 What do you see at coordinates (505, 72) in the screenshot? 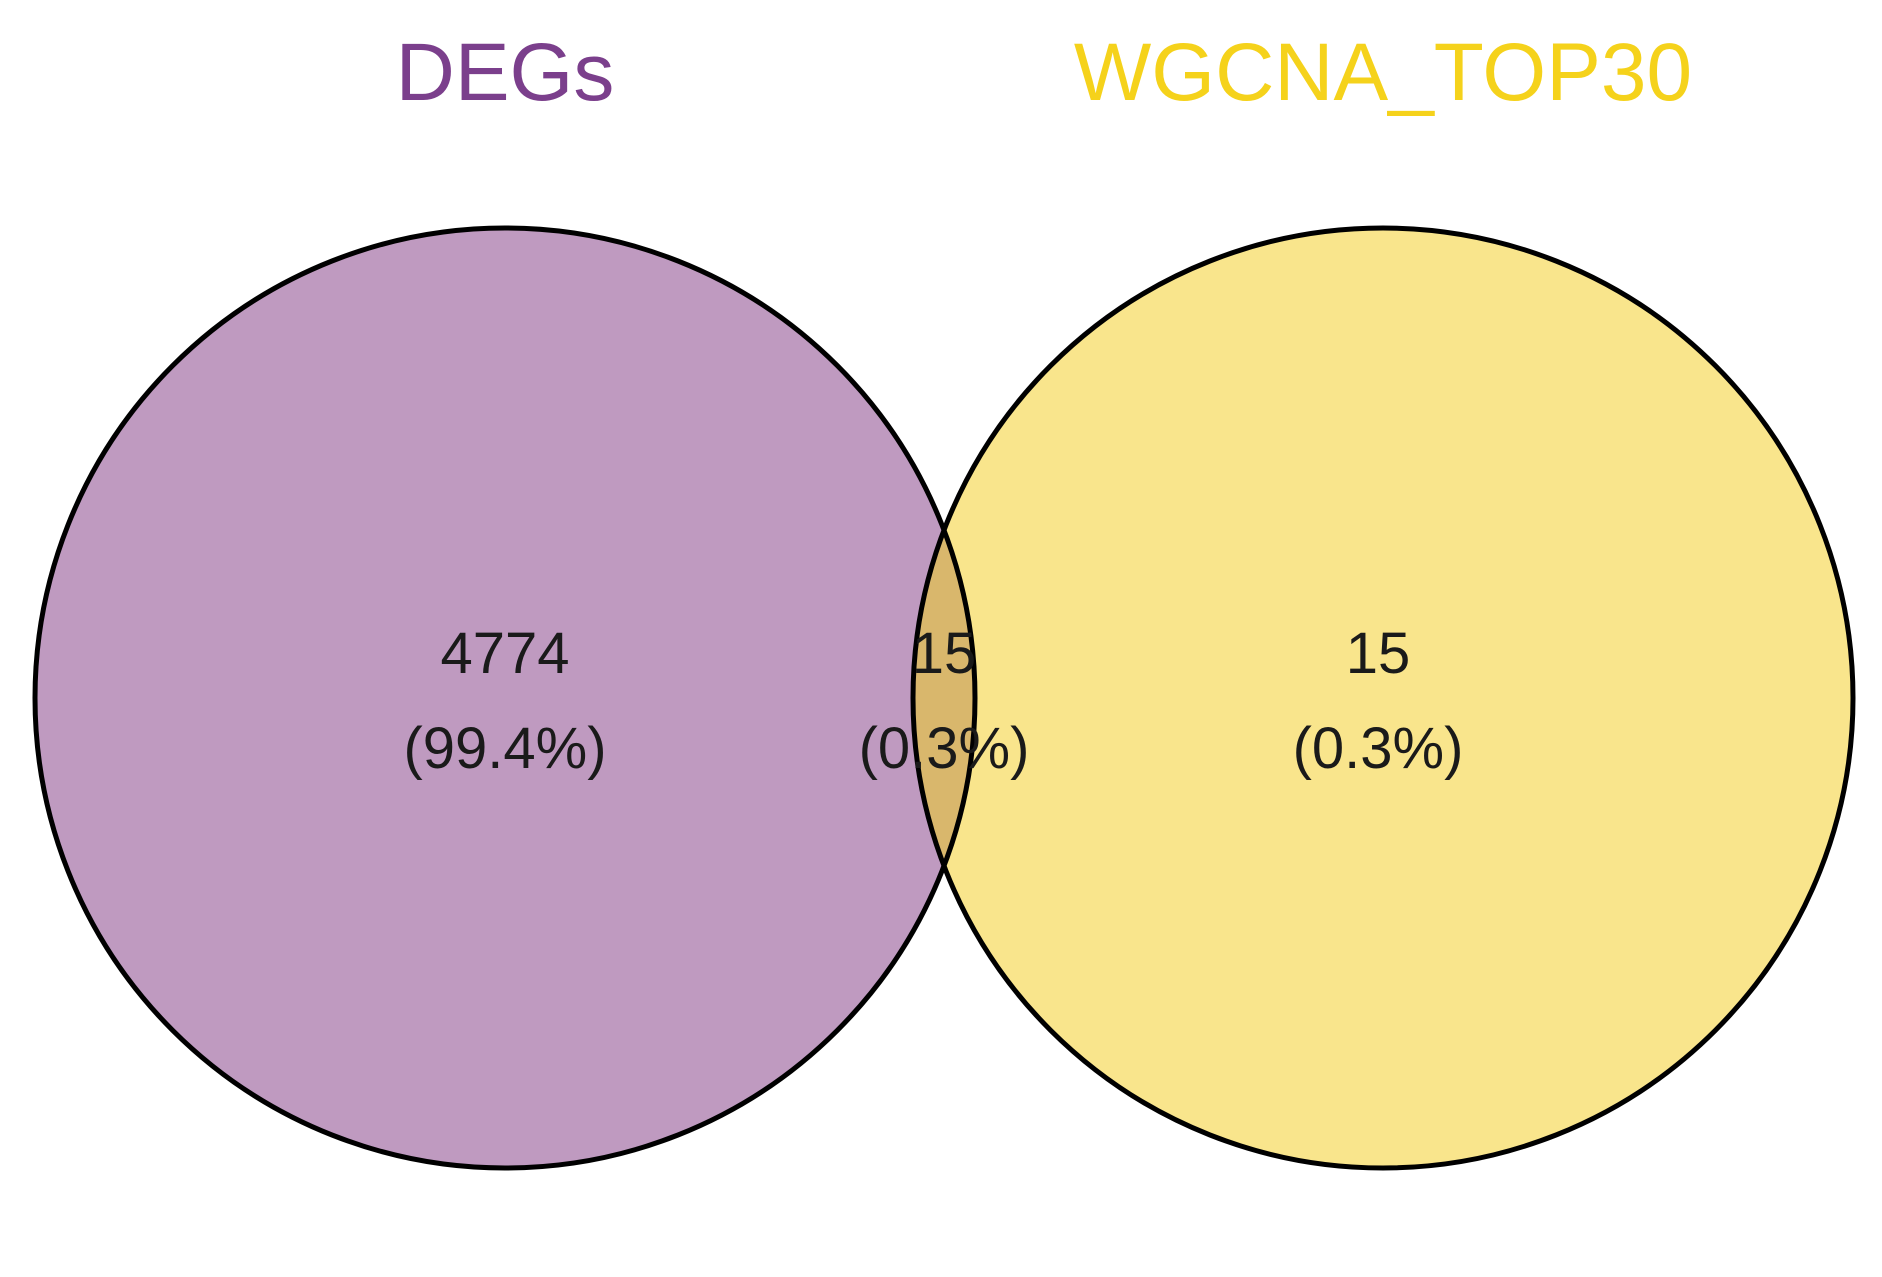
I see `set-label-degs: DEGs` at bounding box center [505, 72].